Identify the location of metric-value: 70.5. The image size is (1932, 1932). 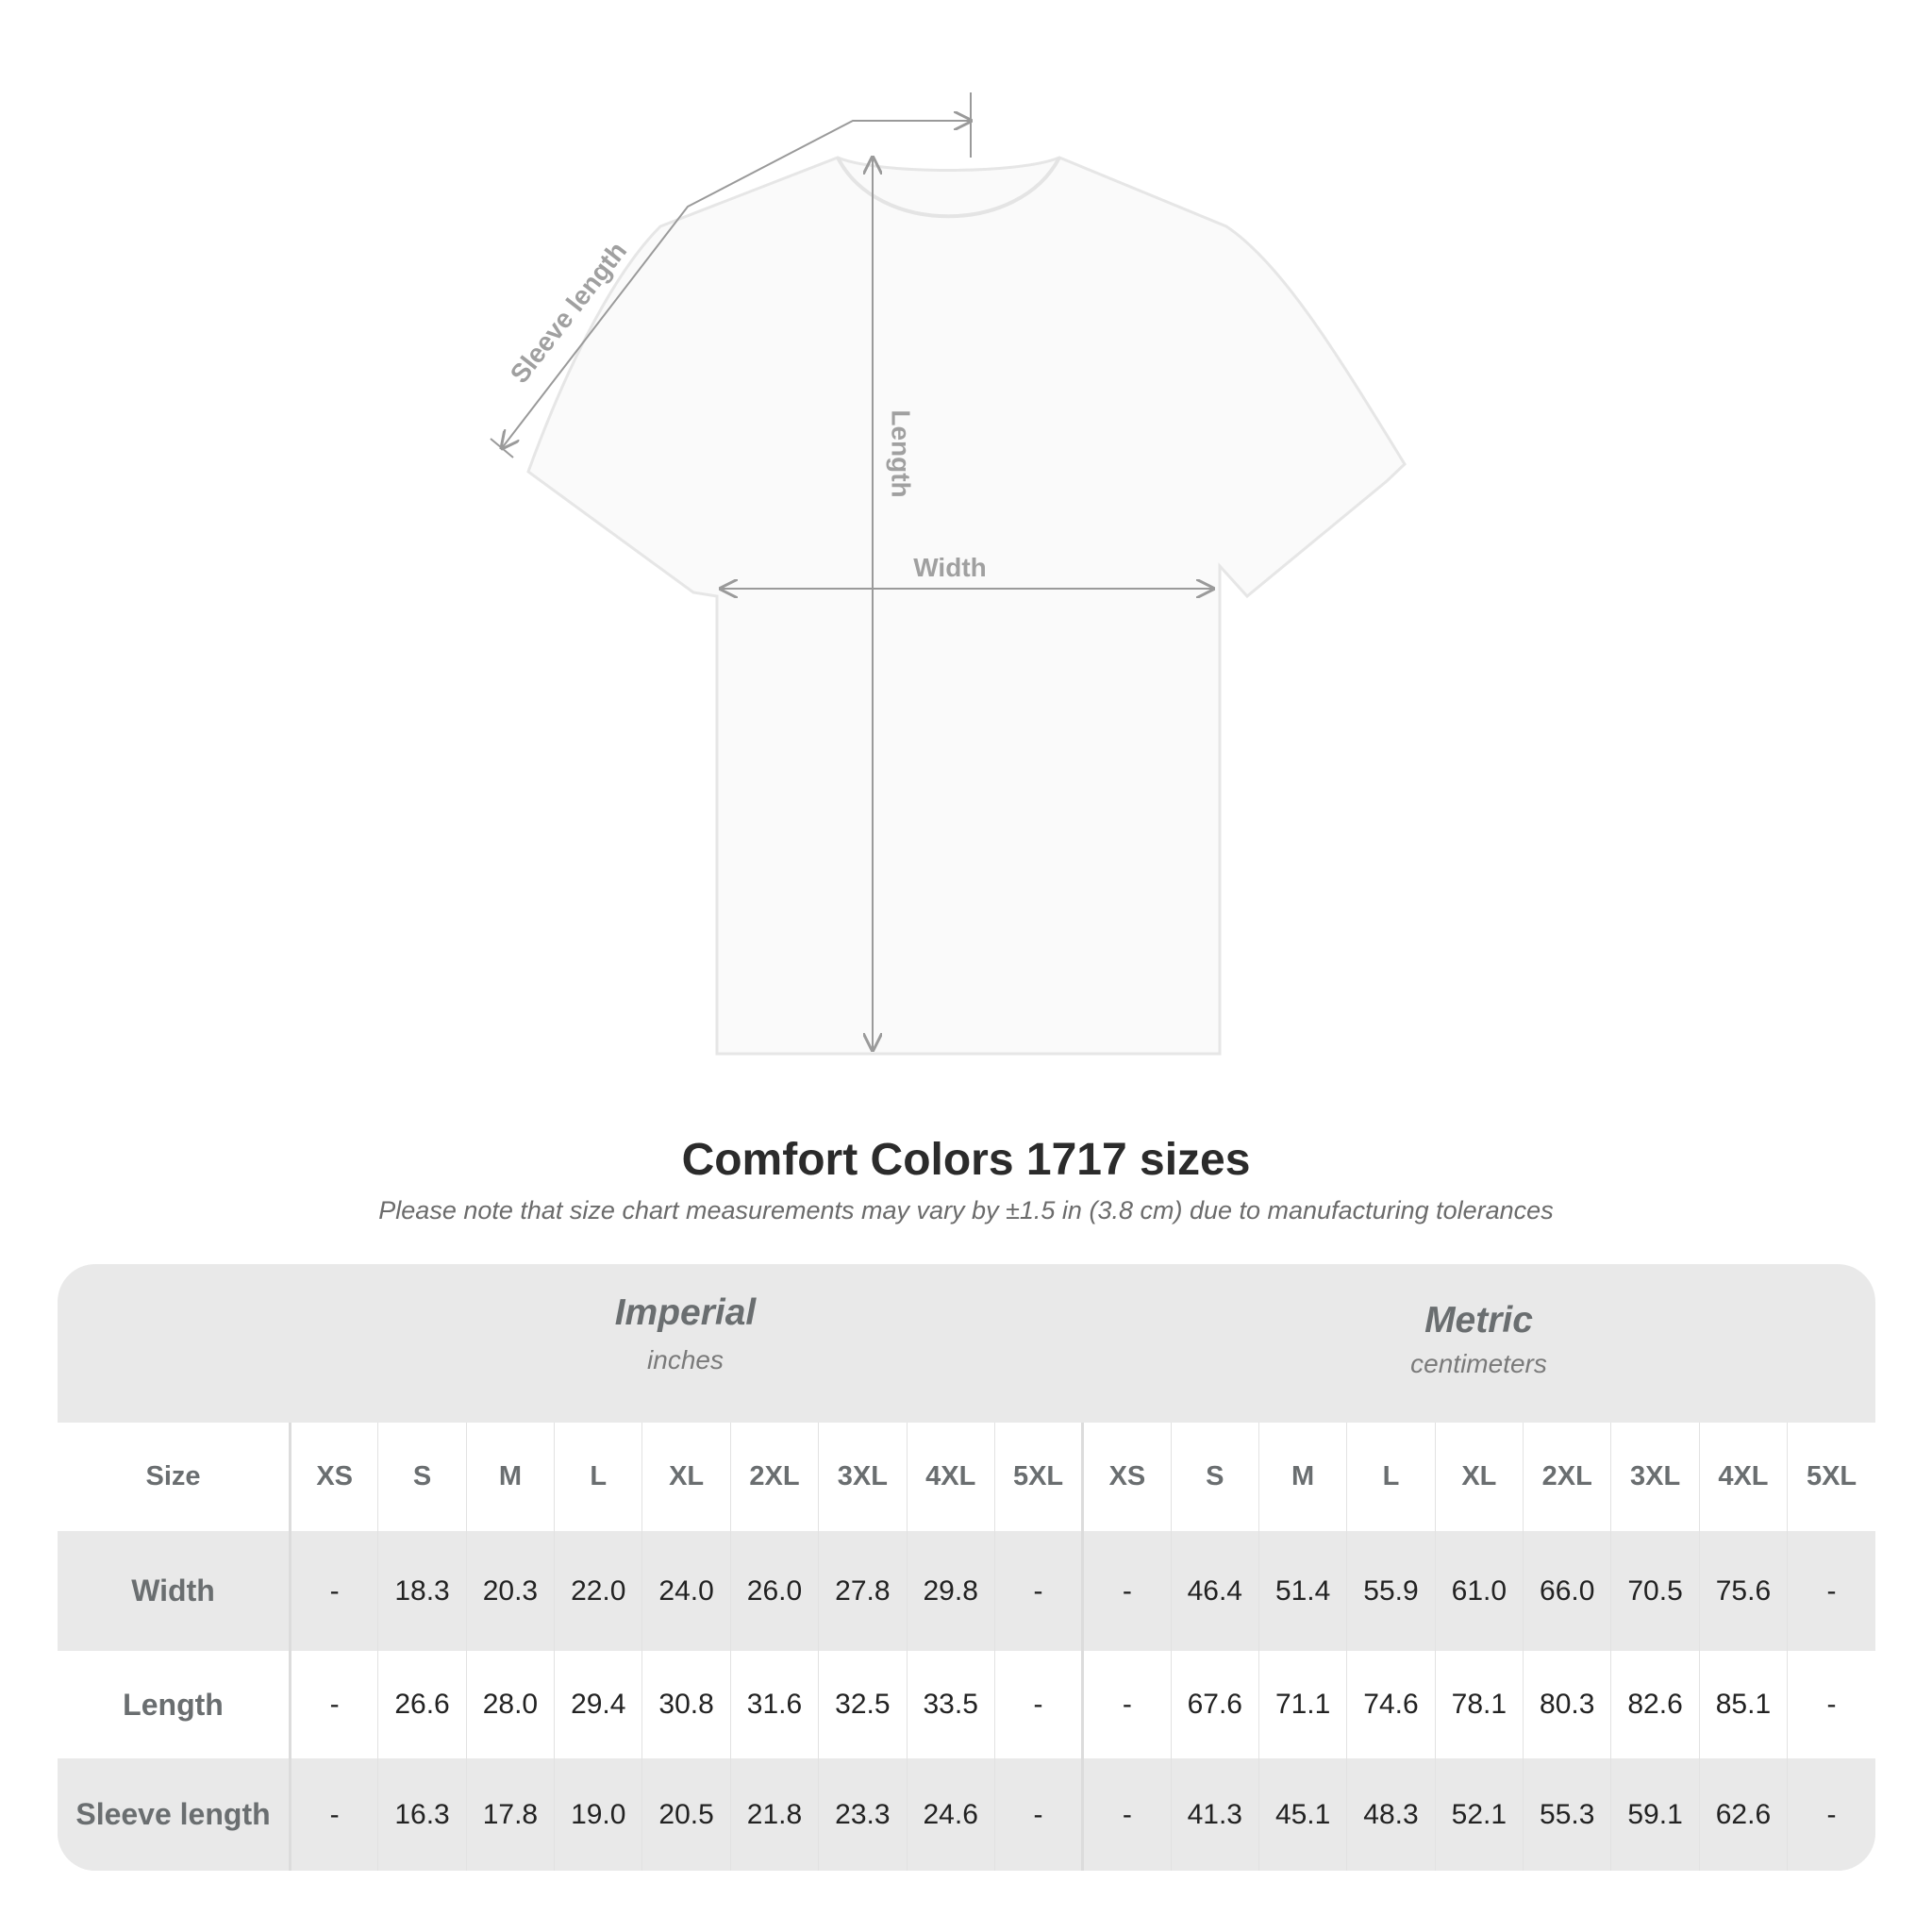
(1655, 1591).